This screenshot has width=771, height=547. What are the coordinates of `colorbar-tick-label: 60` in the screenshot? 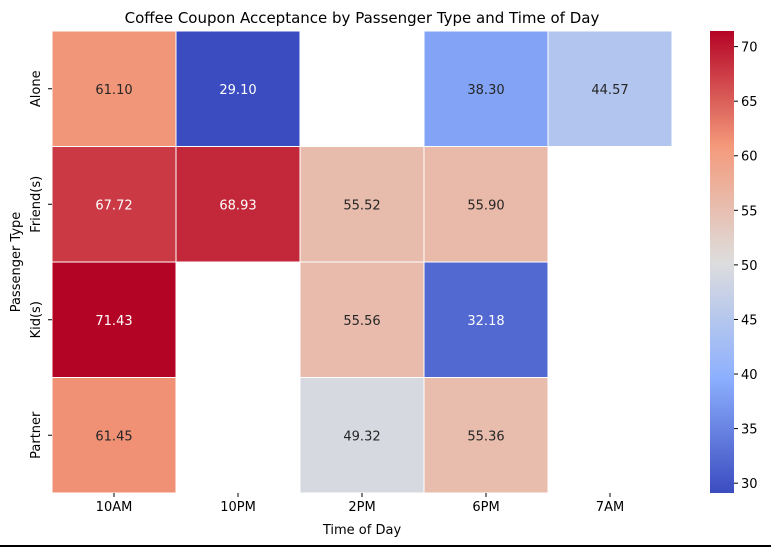 It's located at (749, 157).